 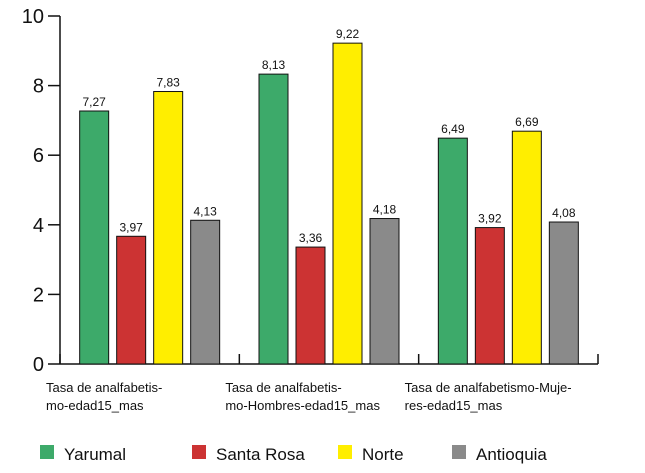 What do you see at coordinates (94, 102) in the screenshot?
I see `data-label: 7,27` at bounding box center [94, 102].